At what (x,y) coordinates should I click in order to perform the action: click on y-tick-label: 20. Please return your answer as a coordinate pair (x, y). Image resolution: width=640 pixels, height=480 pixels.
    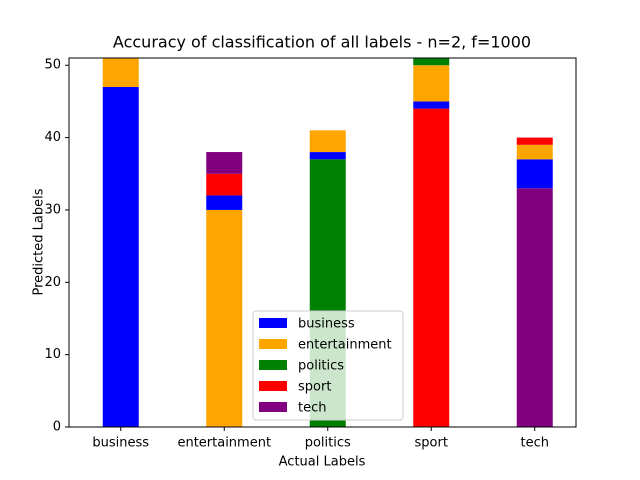
    Looking at the image, I should click on (52, 282).